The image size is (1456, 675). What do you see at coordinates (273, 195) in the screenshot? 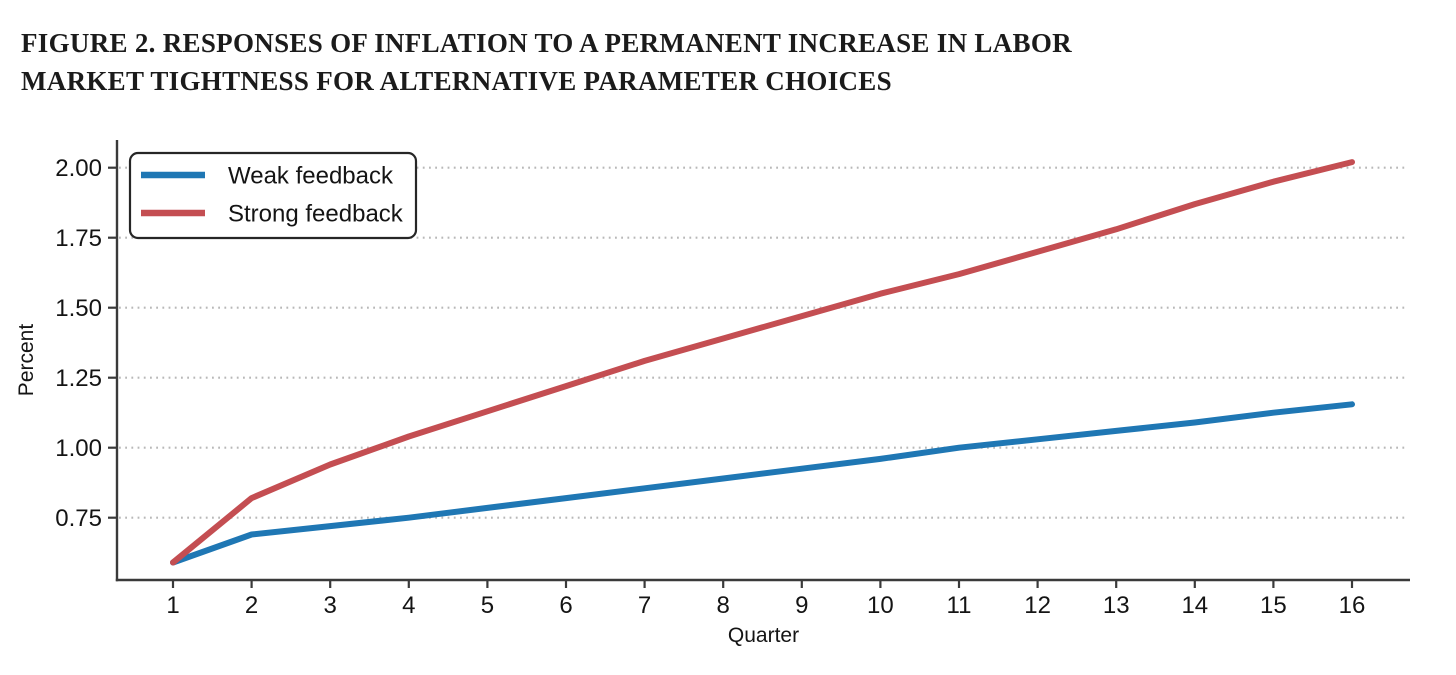
I see `legend: Weak feedback Strong feedback` at bounding box center [273, 195].